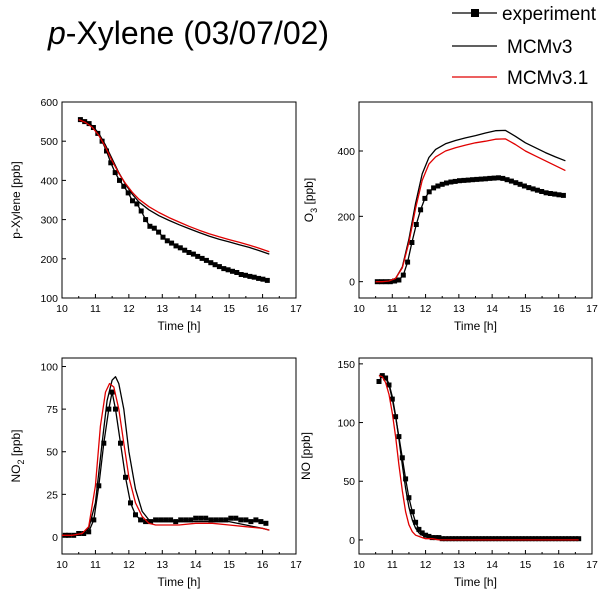  I want to click on y-tick-label: 150, so click(346, 365).